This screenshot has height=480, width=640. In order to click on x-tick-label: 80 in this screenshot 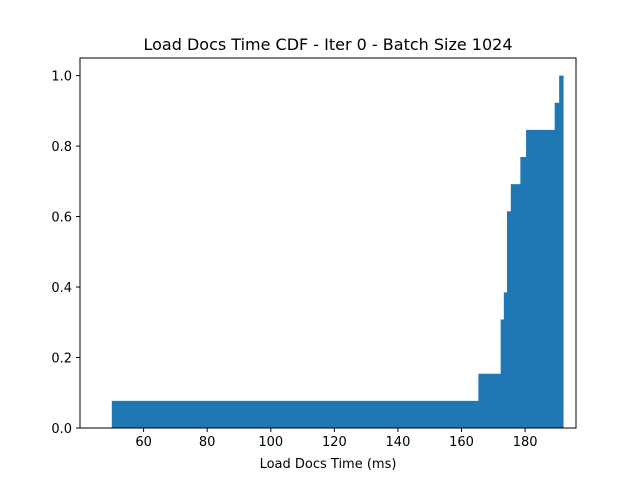, I will do `click(207, 442)`.